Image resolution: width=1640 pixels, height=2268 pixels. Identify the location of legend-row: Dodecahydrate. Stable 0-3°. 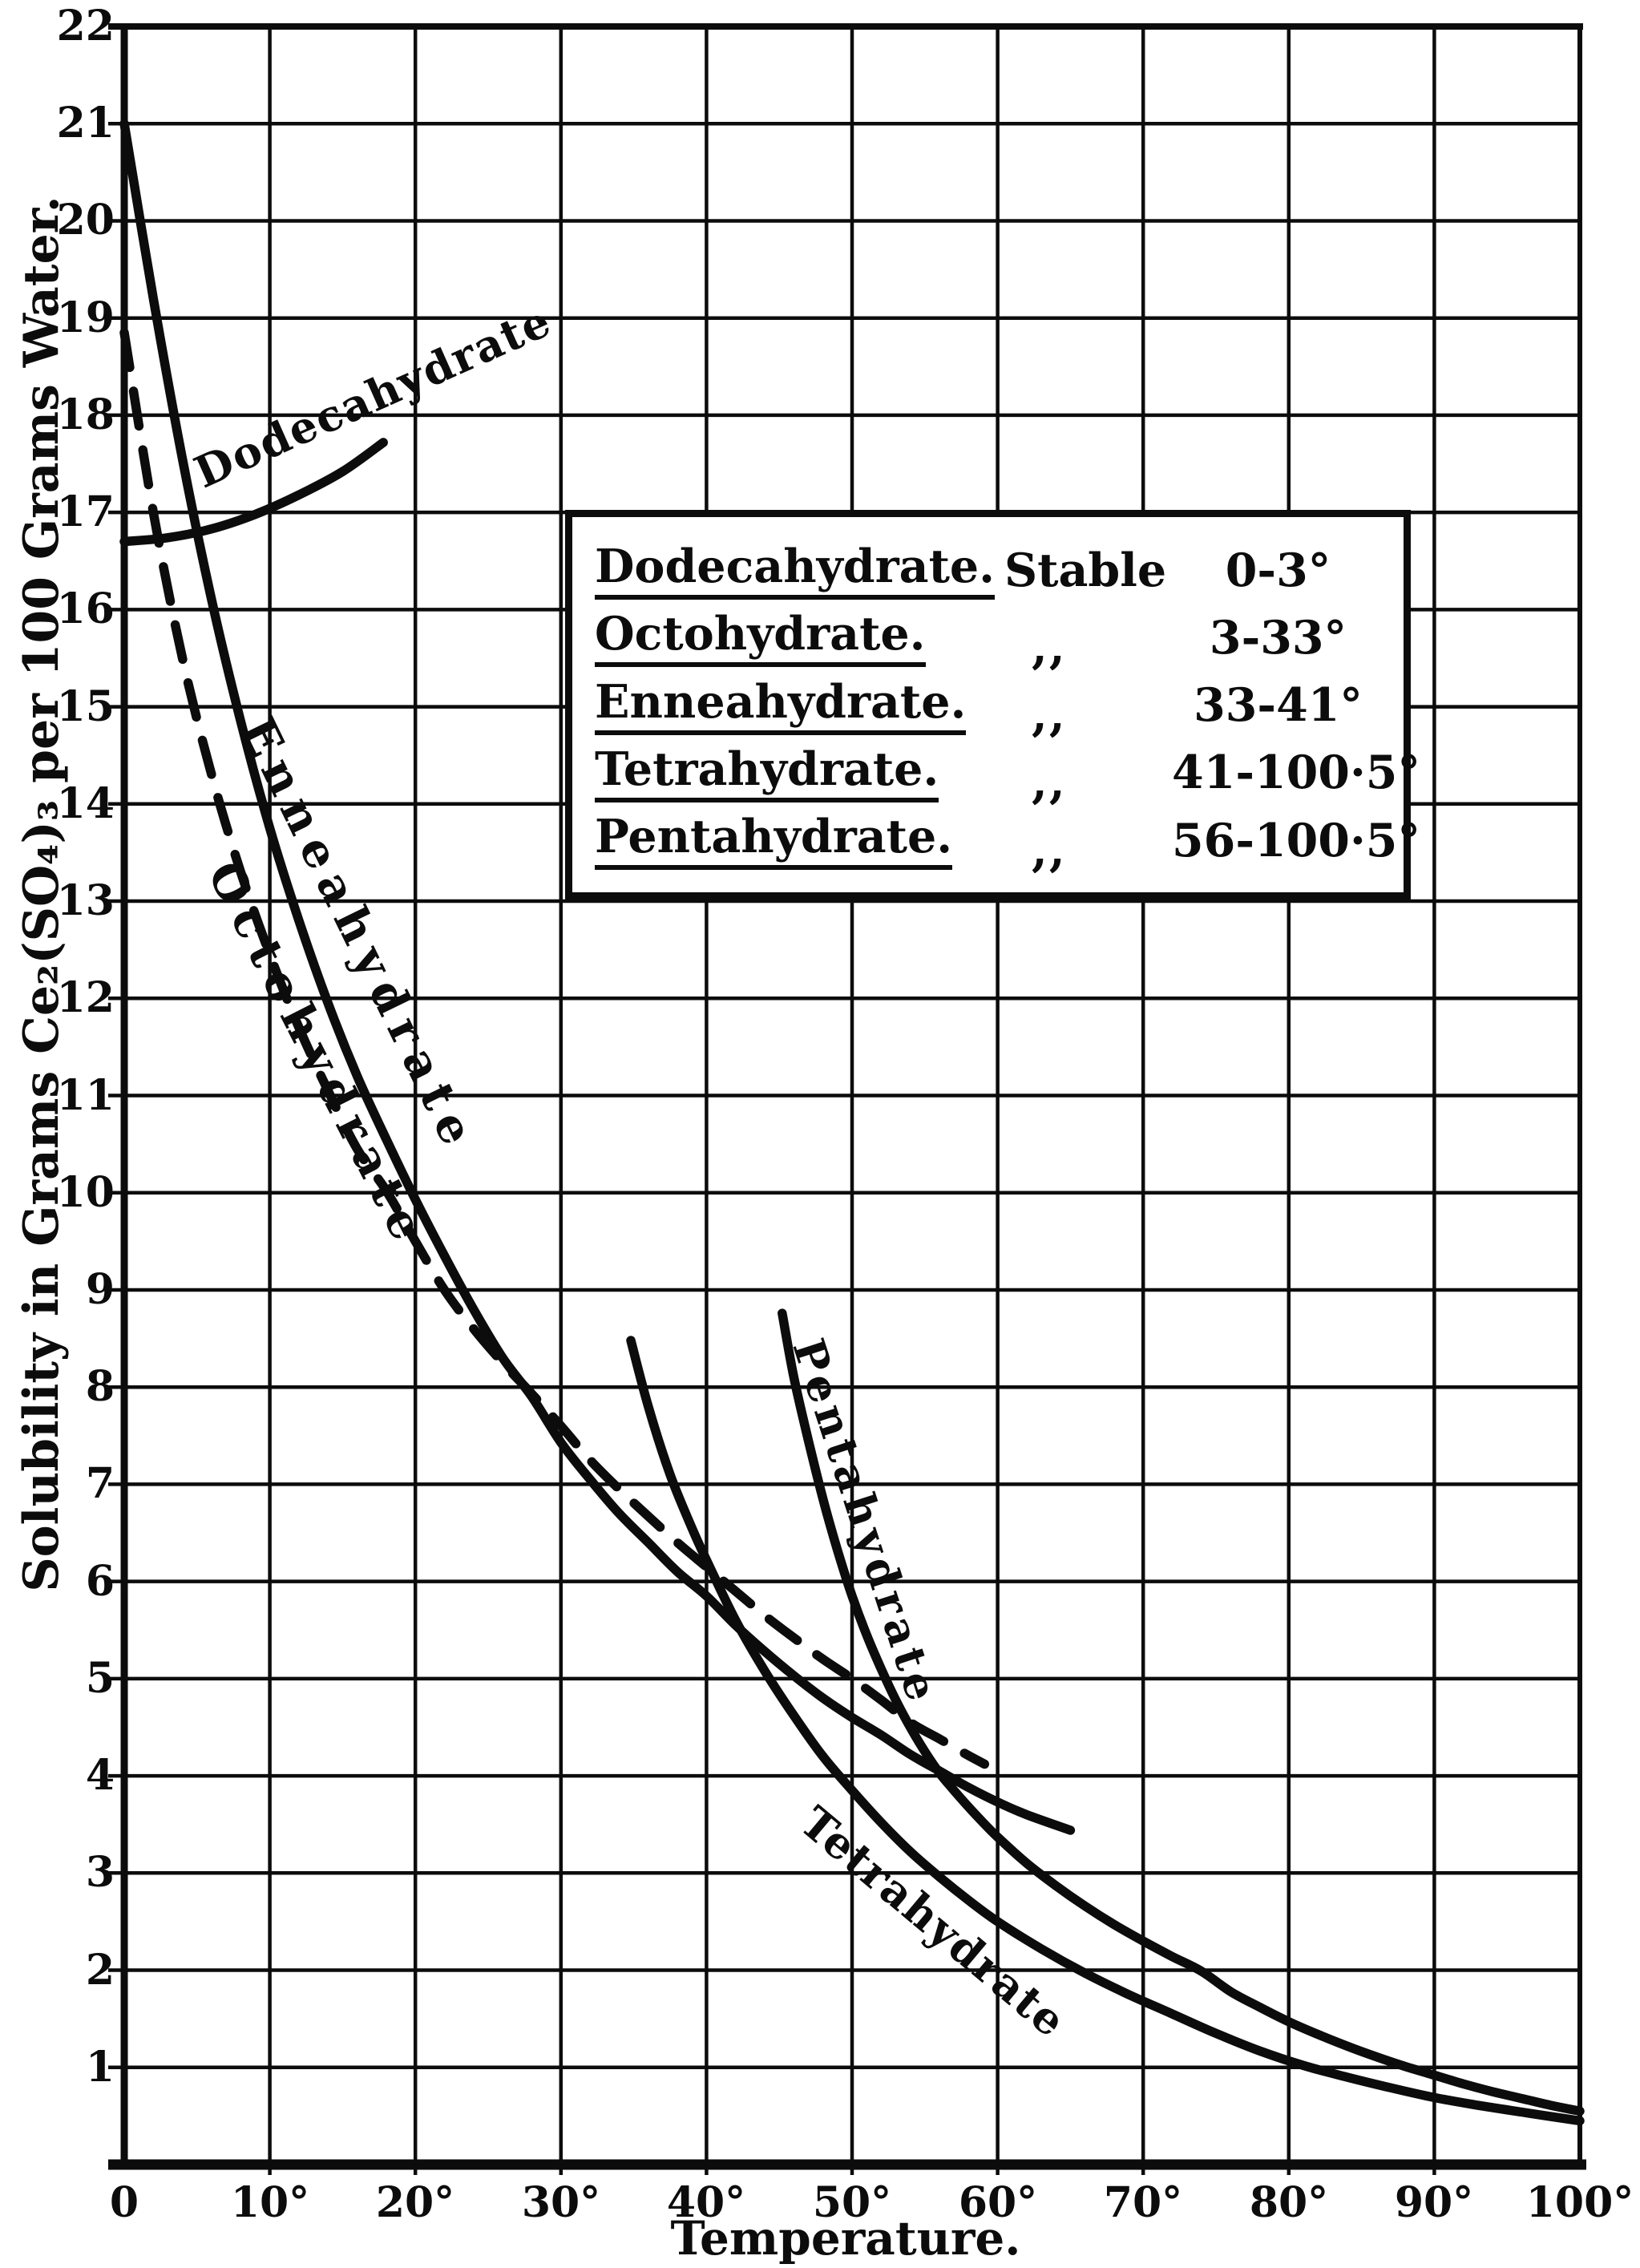
(989, 570).